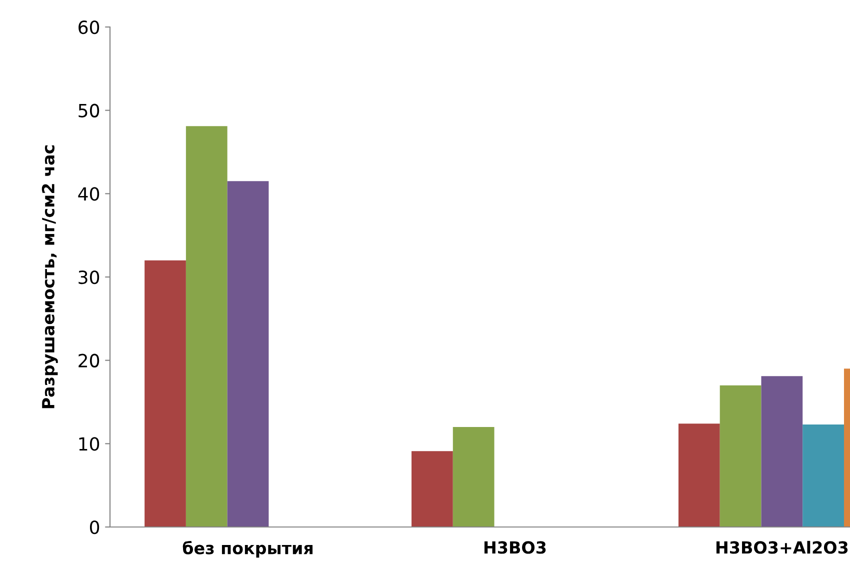 Image resolution: width=850 pixels, height=575 pixels. Describe the element at coordinates (95, 527) in the screenshot. I see `y-tick-label: 0` at that location.